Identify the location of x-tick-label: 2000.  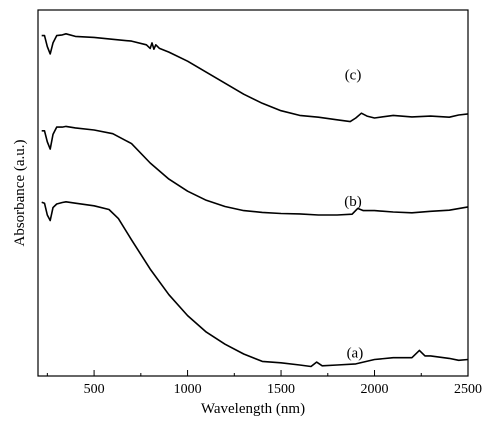
(375, 389).